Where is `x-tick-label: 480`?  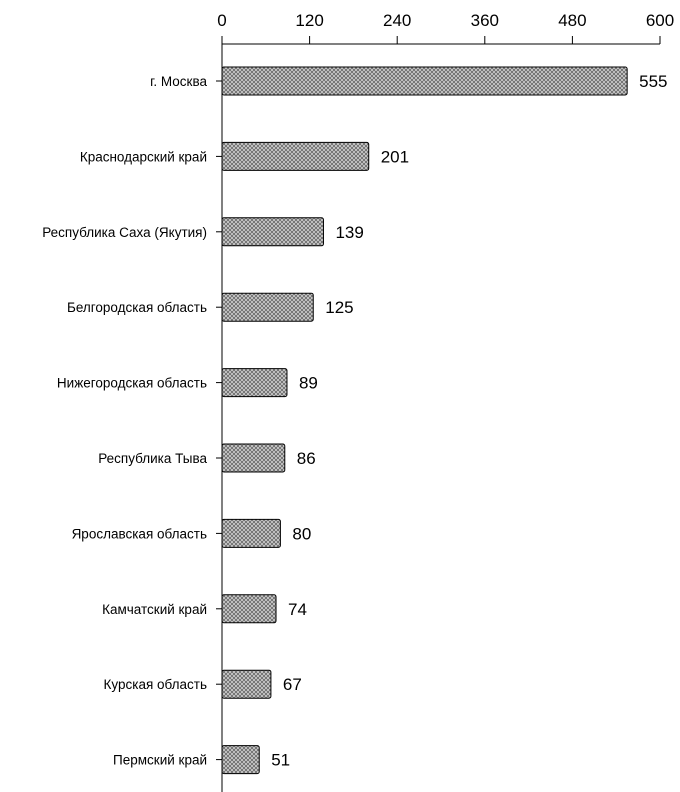 x-tick-label: 480 is located at coordinates (572, 20).